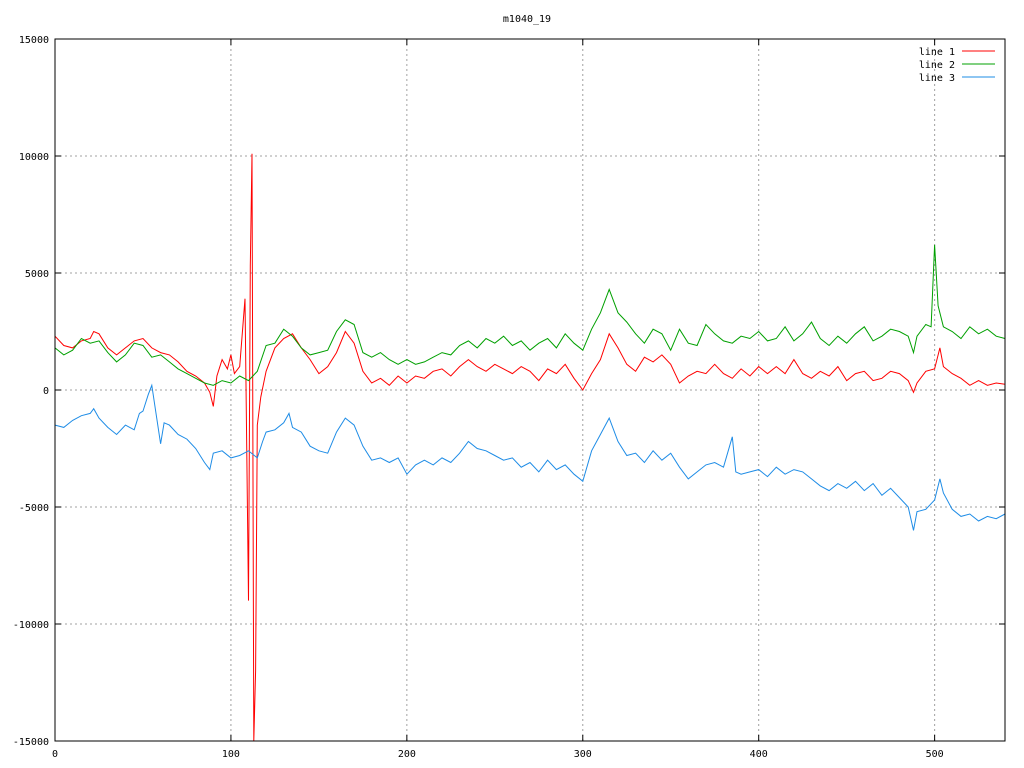 This screenshot has height=768, width=1024. I want to click on y-tick-label: -5000, so click(34, 508).